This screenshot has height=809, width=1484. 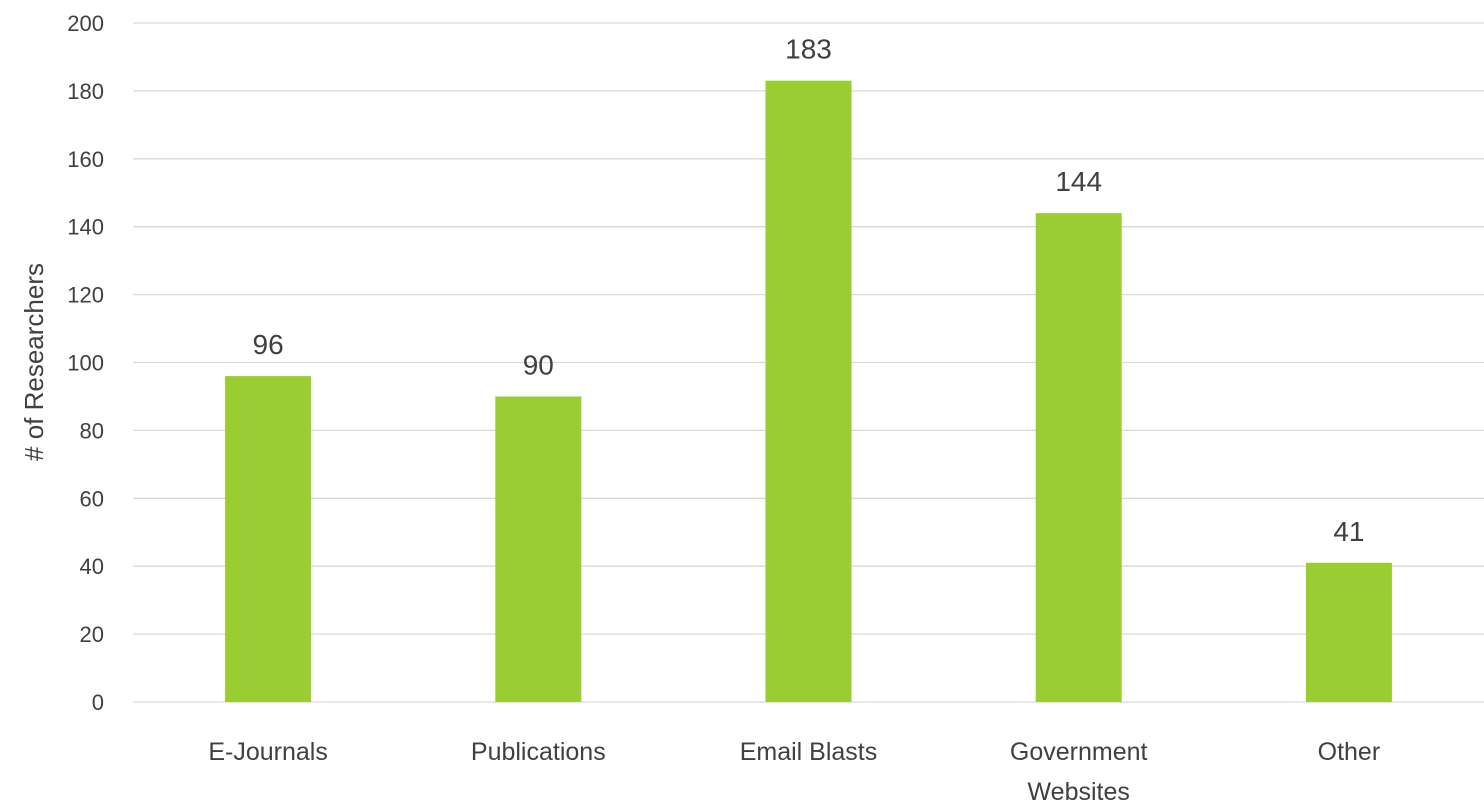 What do you see at coordinates (34, 362) in the screenshot?
I see `y-axis-title: # of Researchers` at bounding box center [34, 362].